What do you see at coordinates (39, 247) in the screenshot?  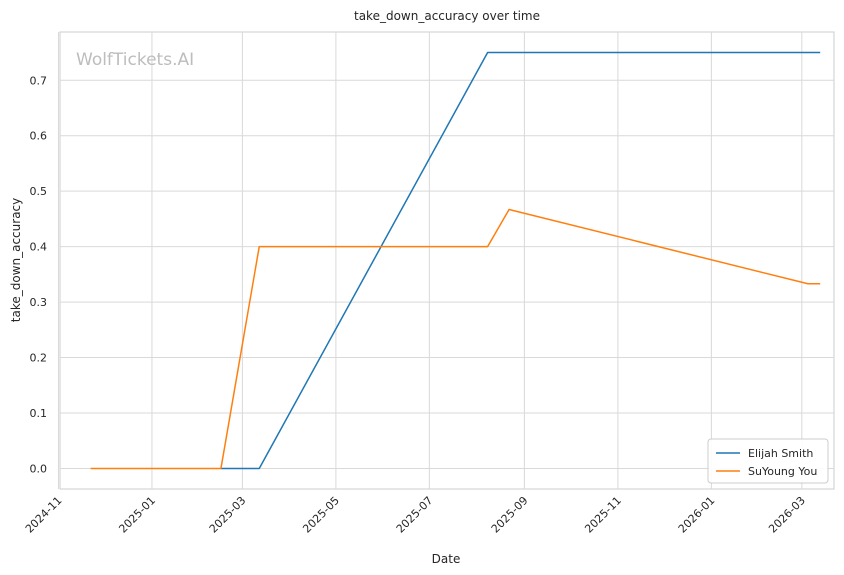 I see `y-tick-label: 0.4` at bounding box center [39, 247].